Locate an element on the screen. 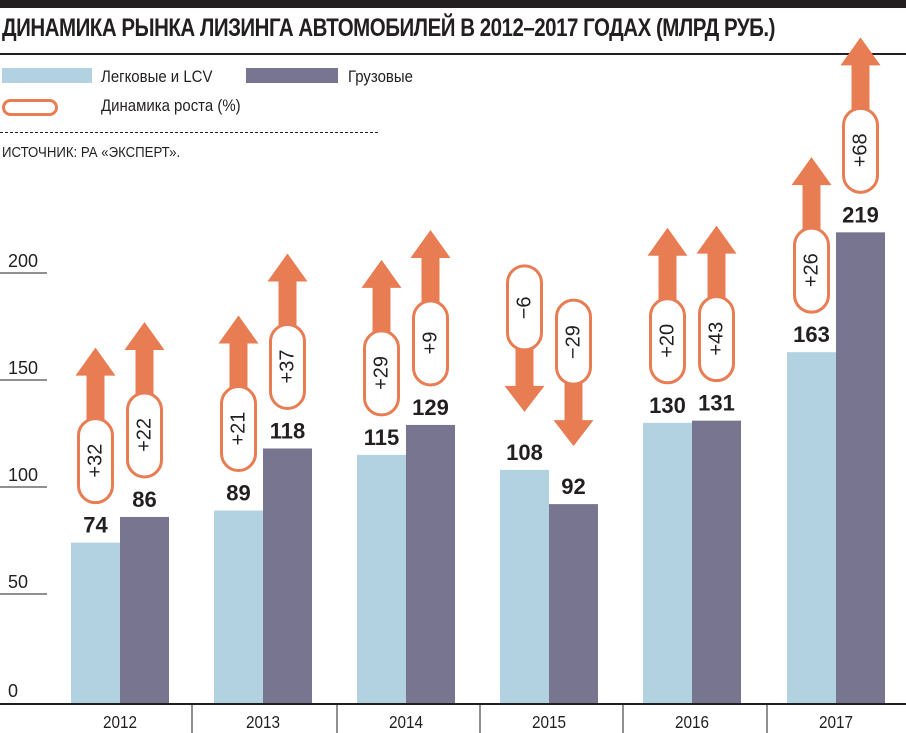 The height and width of the screenshot is (733, 906). growth-label: +29 is located at coordinates (382, 373).